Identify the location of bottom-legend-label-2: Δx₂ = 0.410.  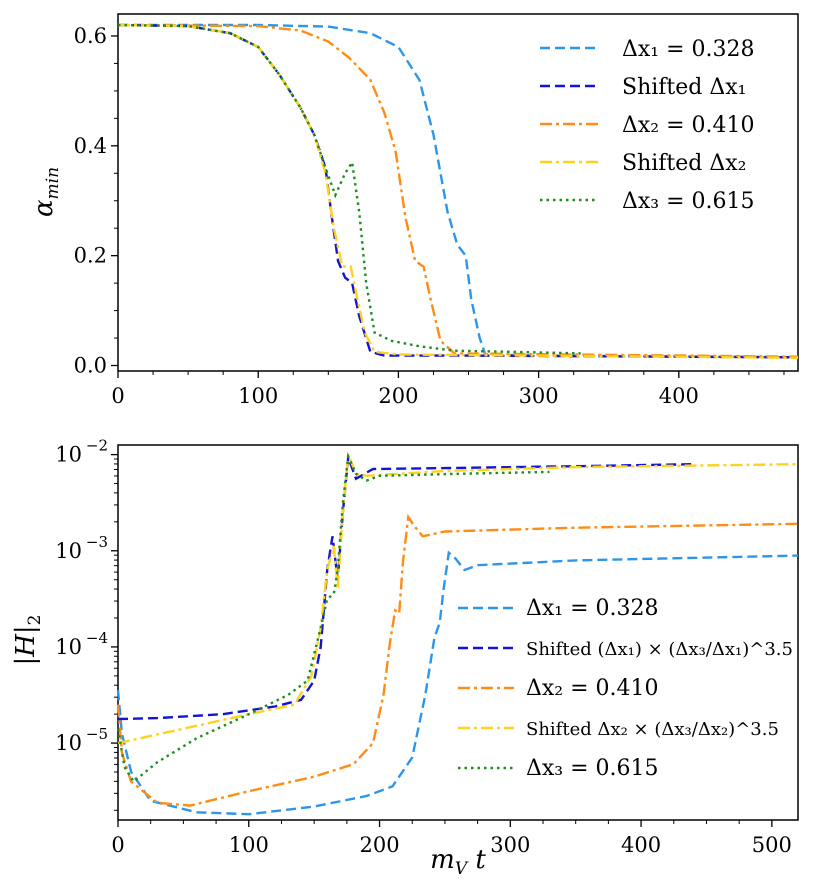
(592, 688).